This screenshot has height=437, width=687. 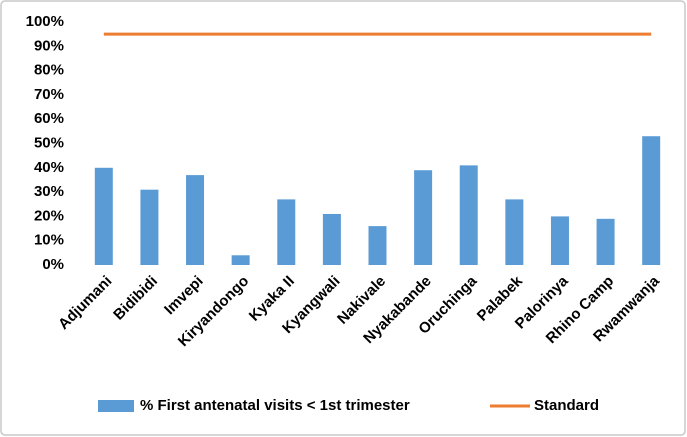 What do you see at coordinates (49, 215) in the screenshot?
I see `y-tick-label: 20%` at bounding box center [49, 215].